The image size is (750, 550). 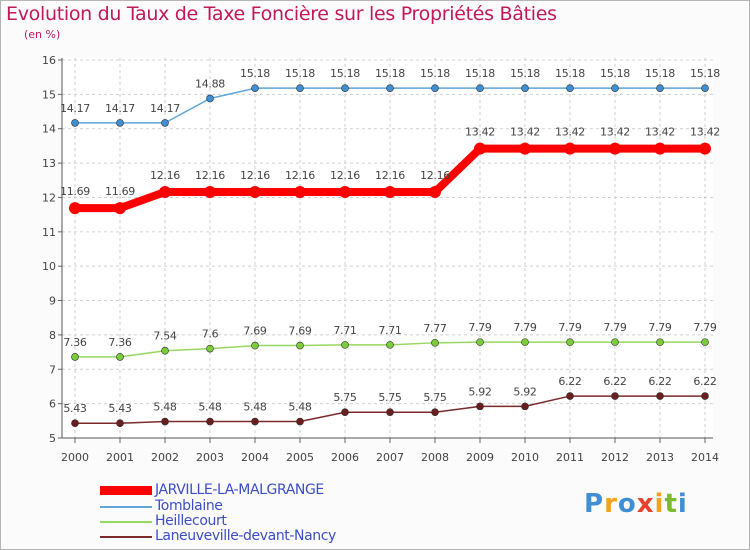 I want to click on logo-letter: x, so click(x=645, y=504).